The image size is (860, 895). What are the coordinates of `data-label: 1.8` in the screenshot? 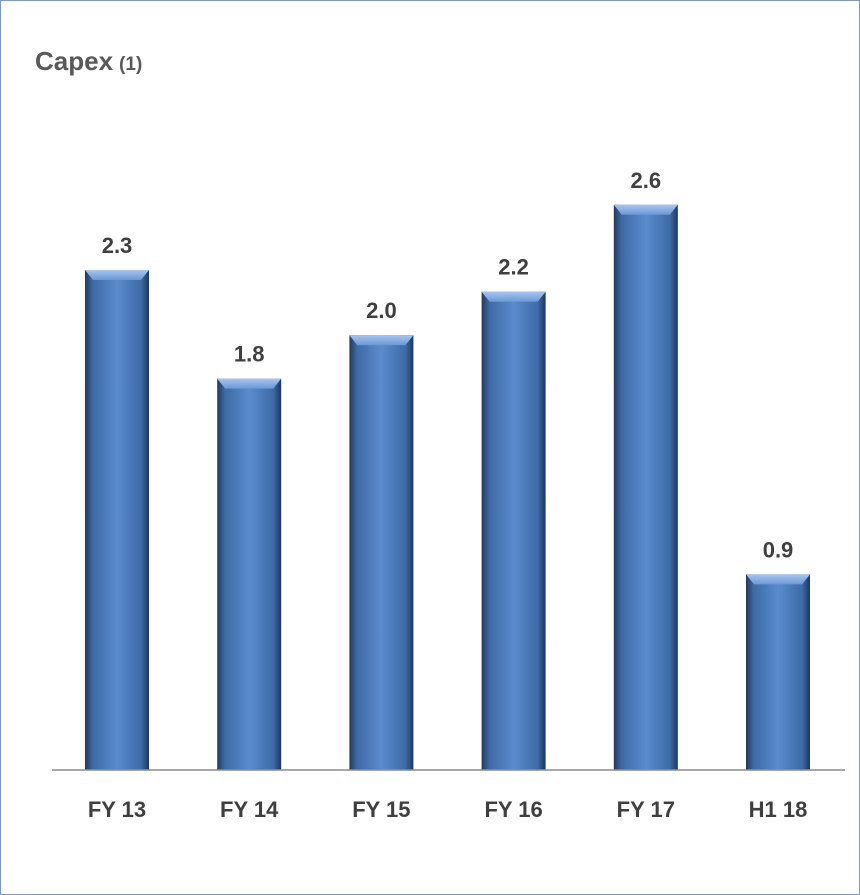 It's located at (249, 354).